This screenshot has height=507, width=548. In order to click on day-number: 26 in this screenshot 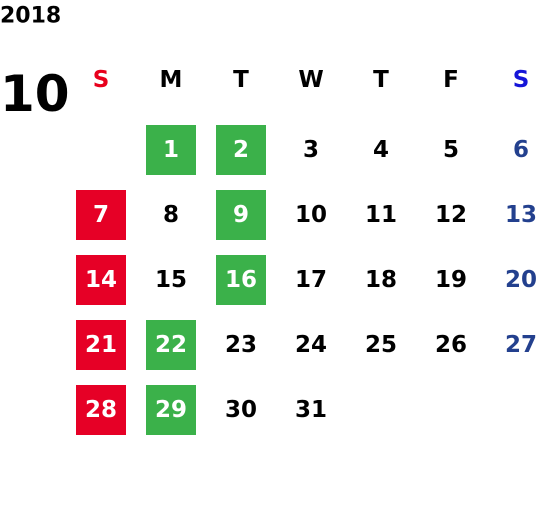, I will do `click(451, 345)`.